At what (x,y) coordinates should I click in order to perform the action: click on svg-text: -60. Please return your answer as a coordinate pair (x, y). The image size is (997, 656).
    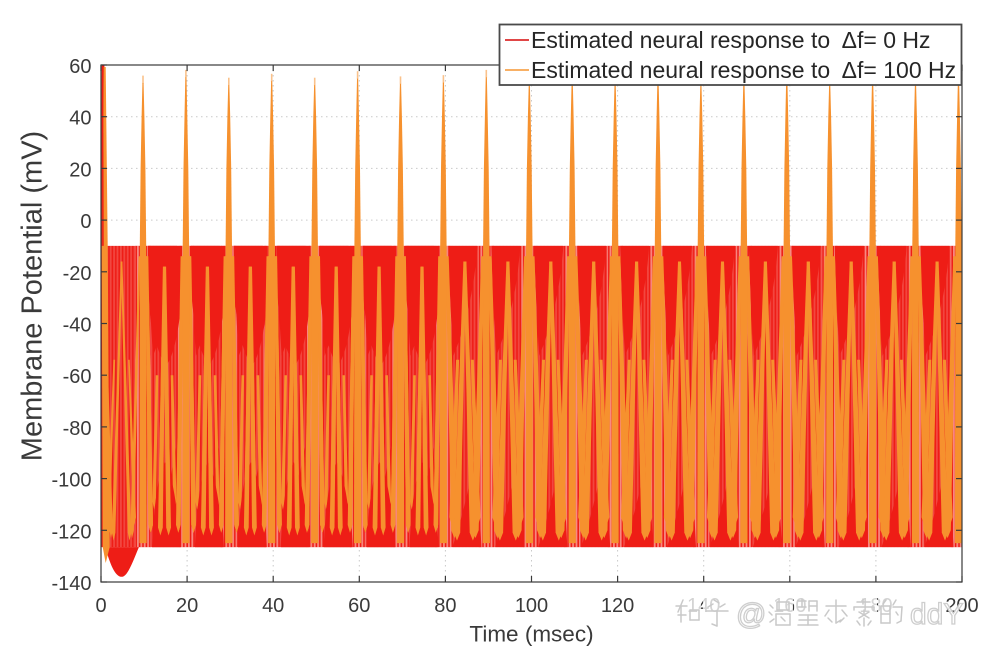
    Looking at the image, I should click on (77, 377).